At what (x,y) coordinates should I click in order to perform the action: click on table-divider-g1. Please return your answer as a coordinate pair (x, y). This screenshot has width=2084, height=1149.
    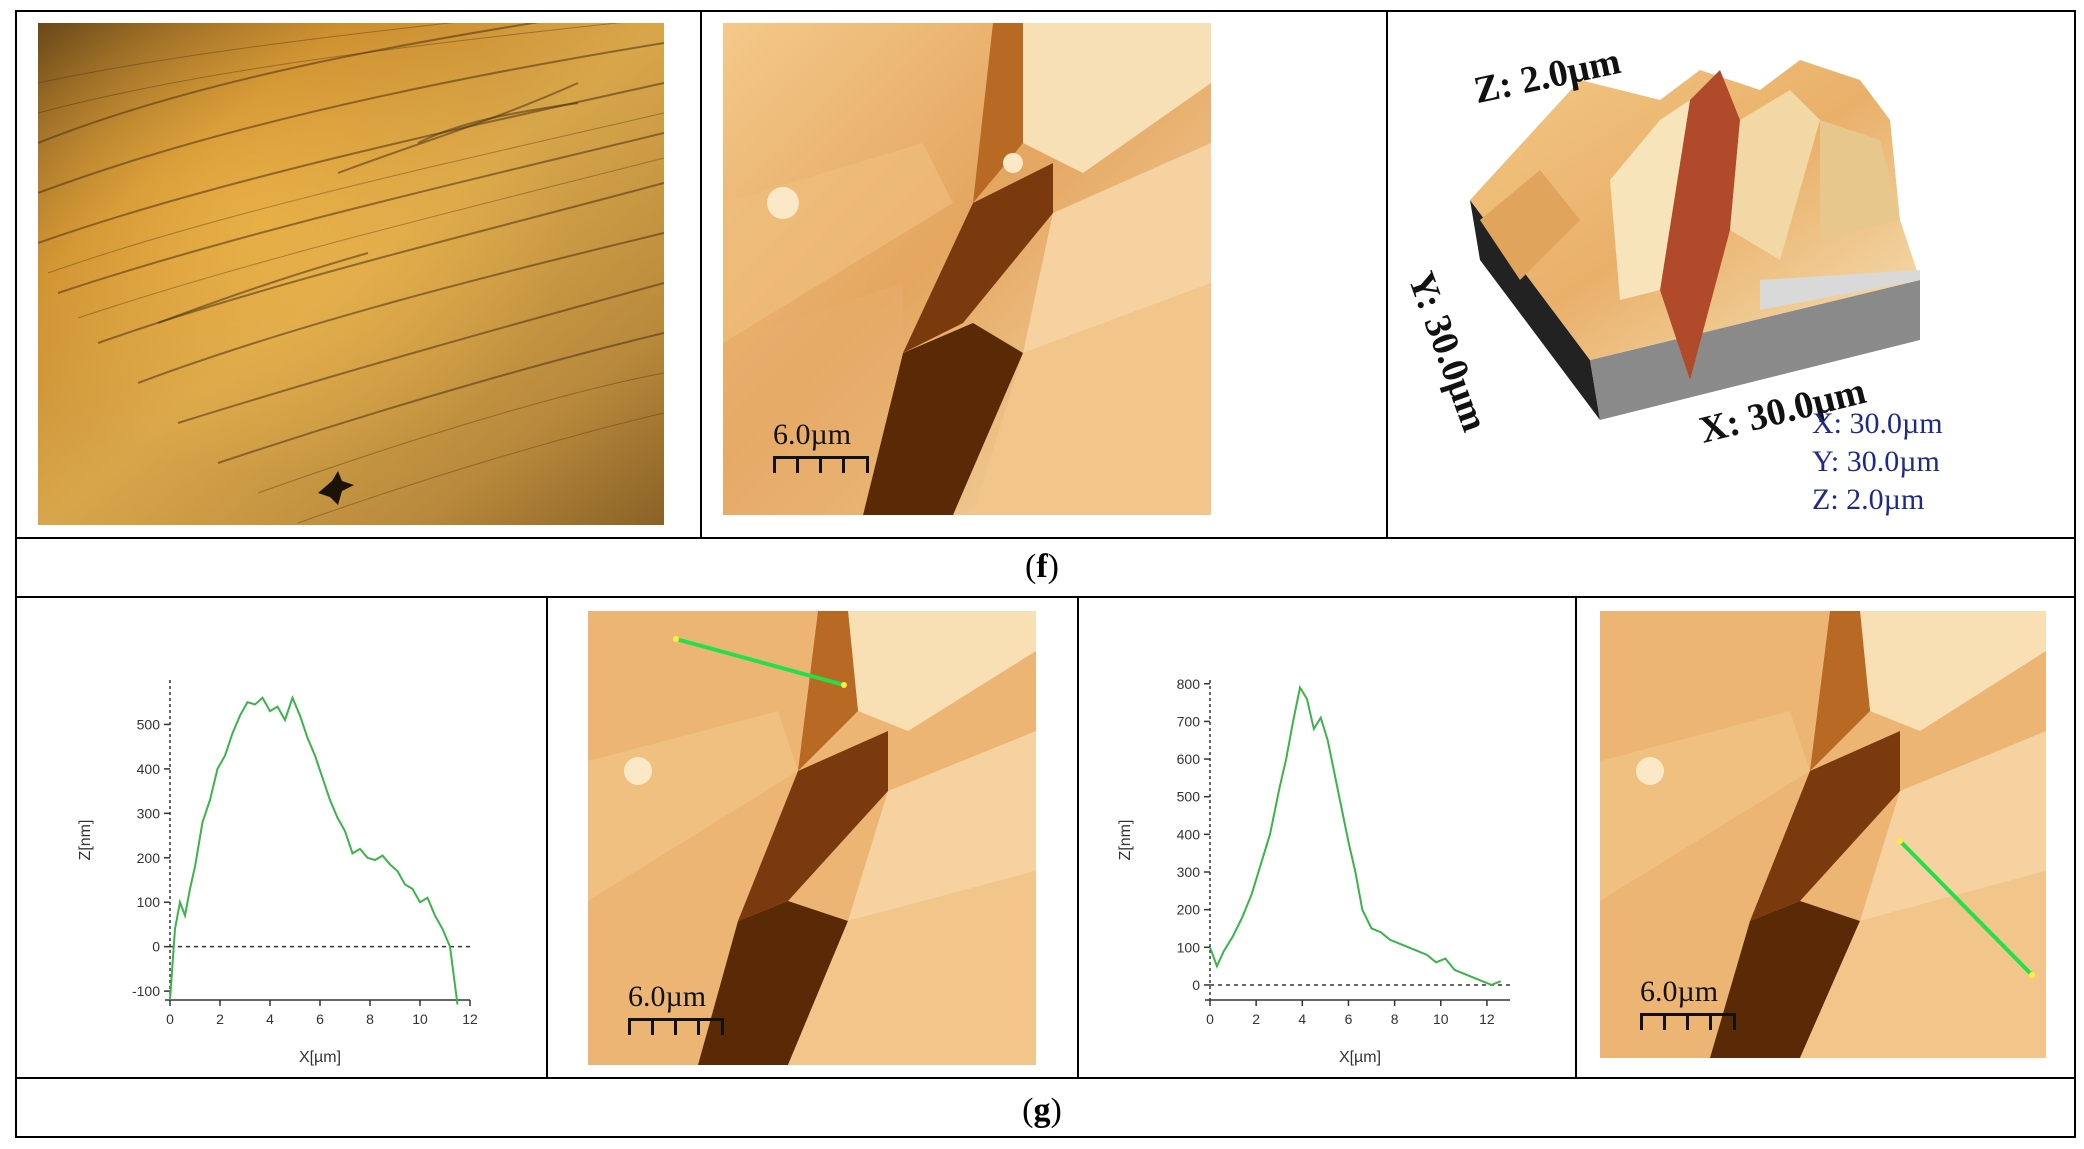
    Looking at the image, I should click on (547, 837).